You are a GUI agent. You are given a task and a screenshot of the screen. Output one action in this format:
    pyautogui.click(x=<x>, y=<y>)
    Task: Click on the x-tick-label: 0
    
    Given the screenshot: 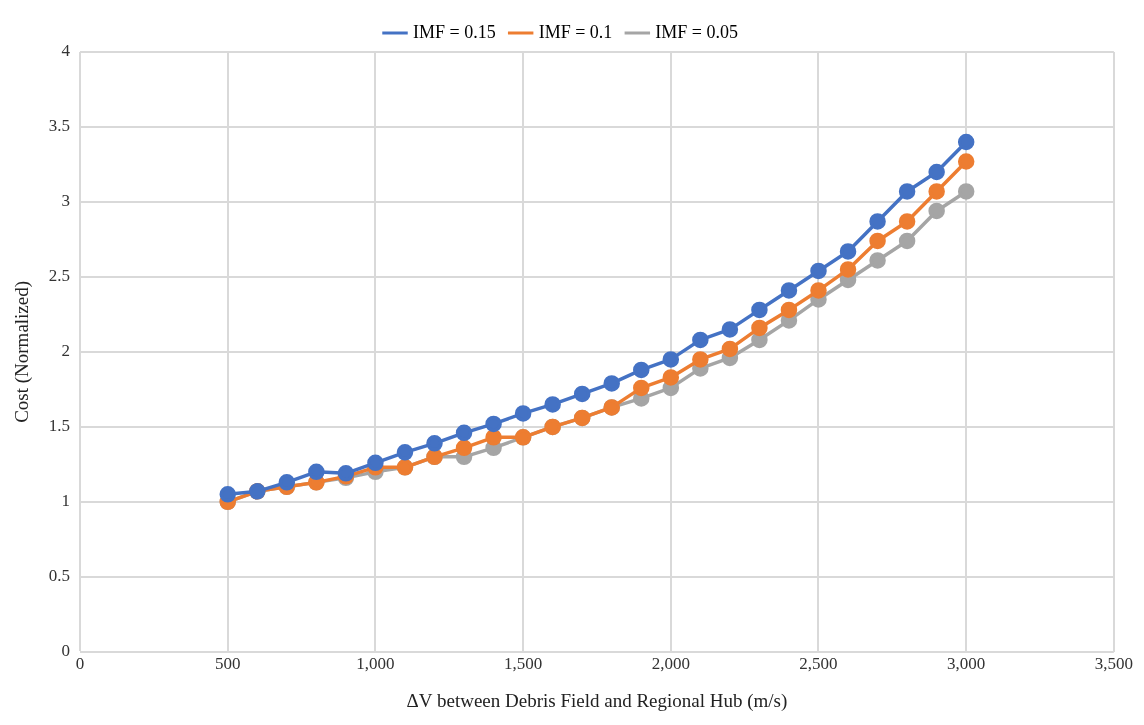 What is the action you would take?
    pyautogui.click(x=80, y=664)
    